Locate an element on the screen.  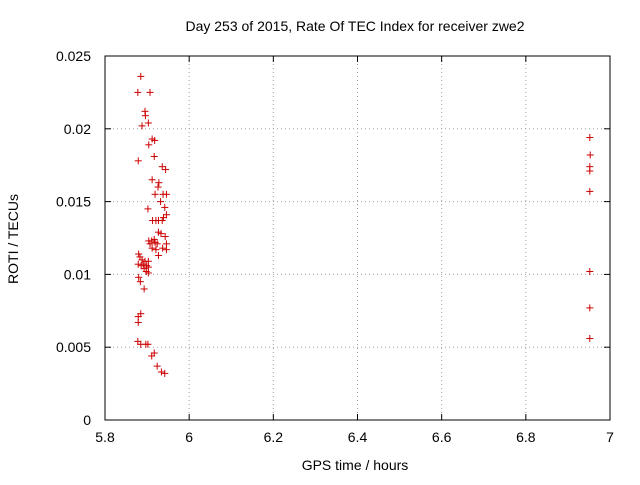
y-tick-label: 0.02 is located at coordinates (77, 129).